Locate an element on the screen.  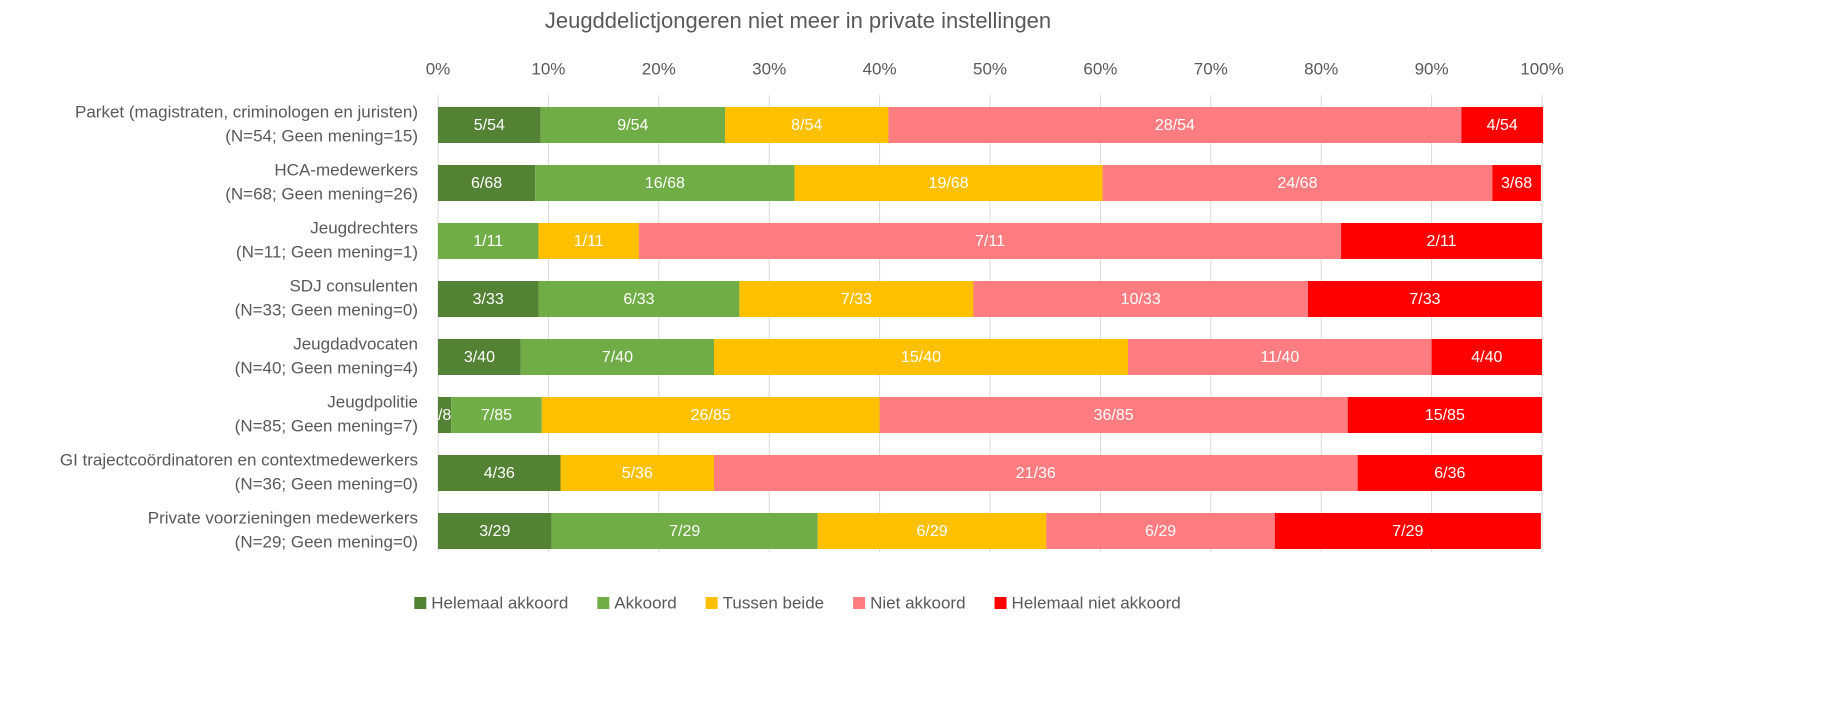
legend-label: Helemaal akkoord is located at coordinates (499, 602).